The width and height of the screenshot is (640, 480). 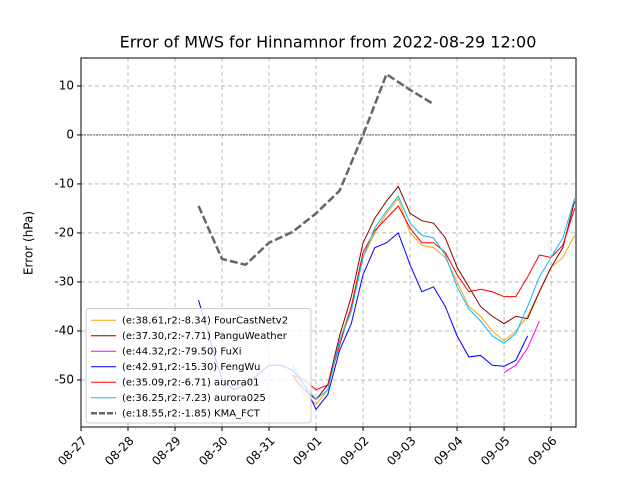 What do you see at coordinates (260, 451) in the screenshot?
I see `x-tick-label: 08-31` at bounding box center [260, 451].